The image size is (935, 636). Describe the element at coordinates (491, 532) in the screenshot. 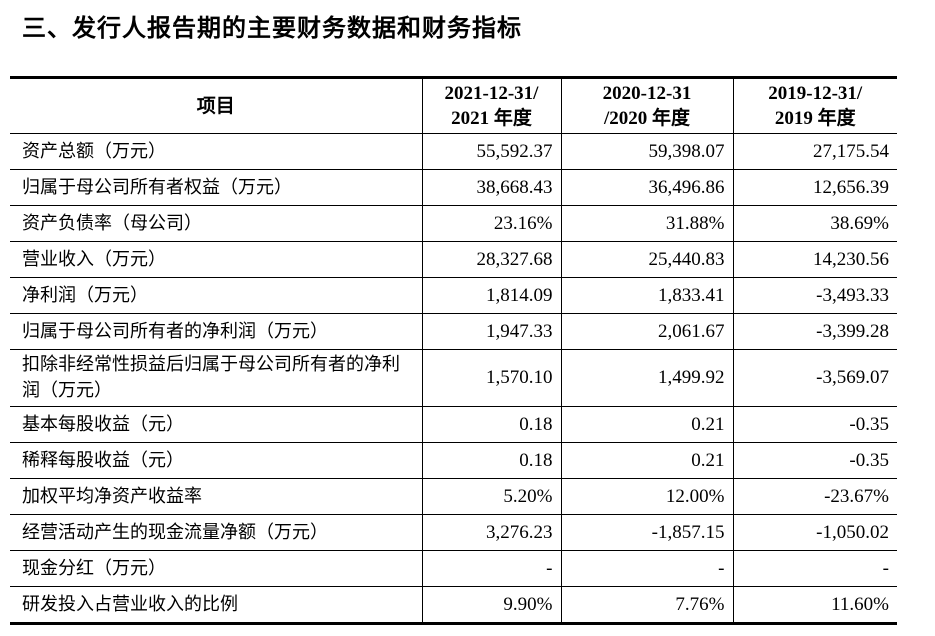

I see `cell-value: 3,276.23` at that location.